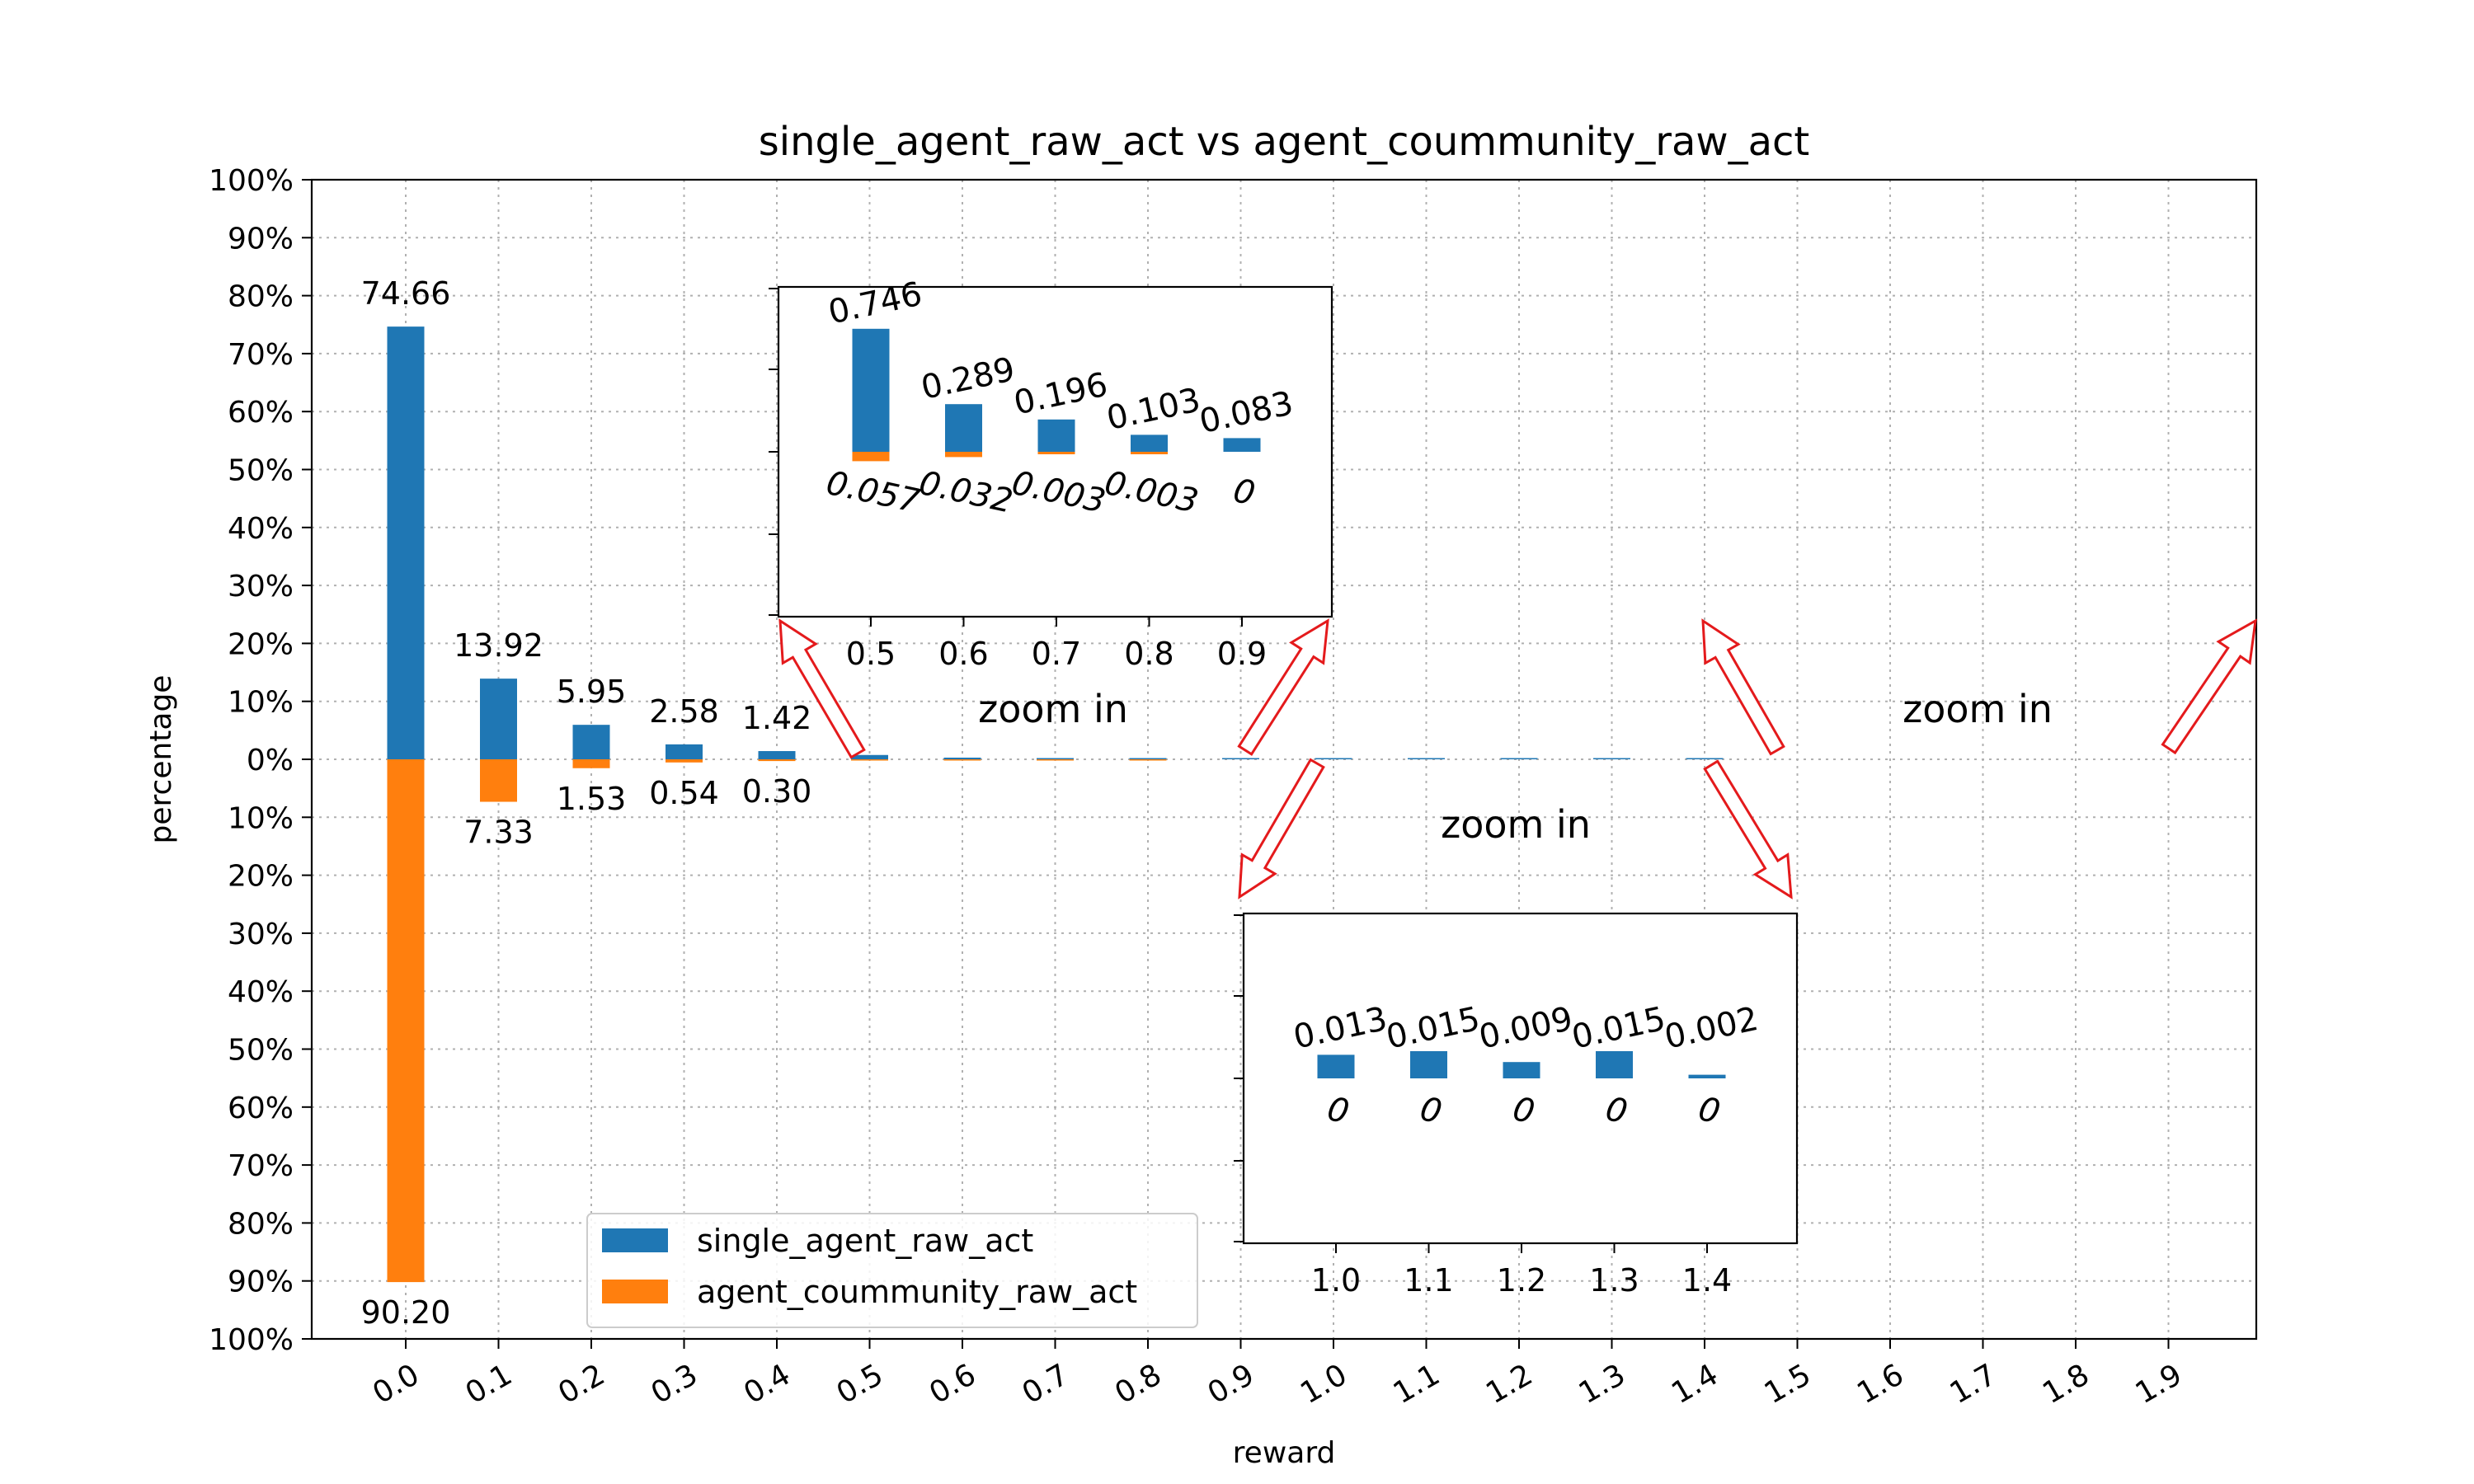 Image resolution: width=2474 pixels, height=1484 pixels. What do you see at coordinates (1148, 758) in the screenshot?
I see `bar-single-0.8` at bounding box center [1148, 758].